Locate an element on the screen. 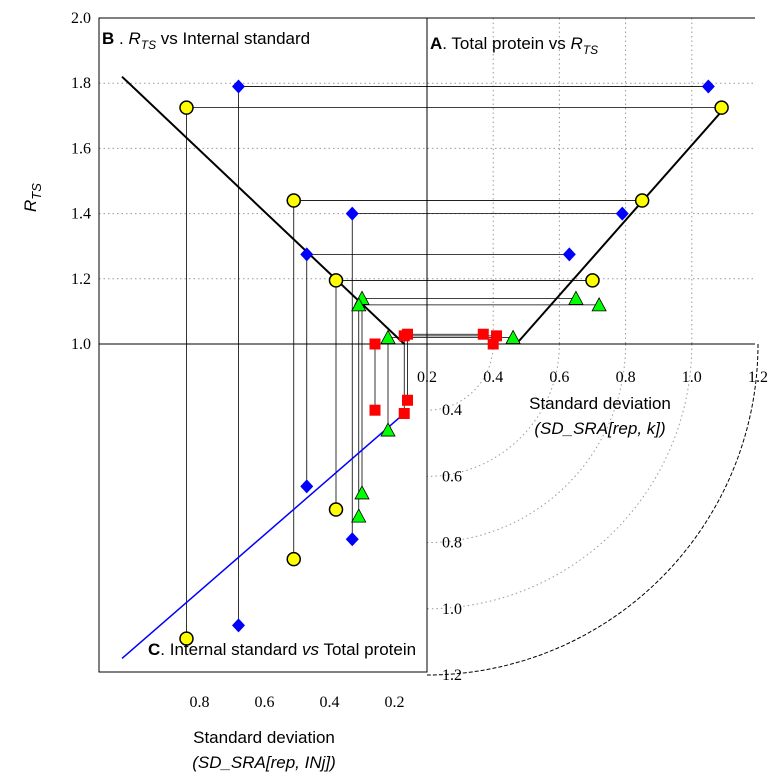  panel-c-tick: 0.4 is located at coordinates (452, 410).